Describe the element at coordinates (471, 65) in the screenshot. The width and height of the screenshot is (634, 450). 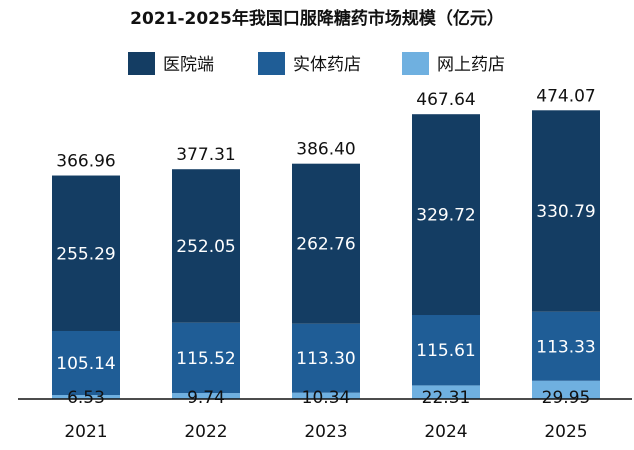
I see `legend-label-online-pharmacy: 网上药店` at that location.